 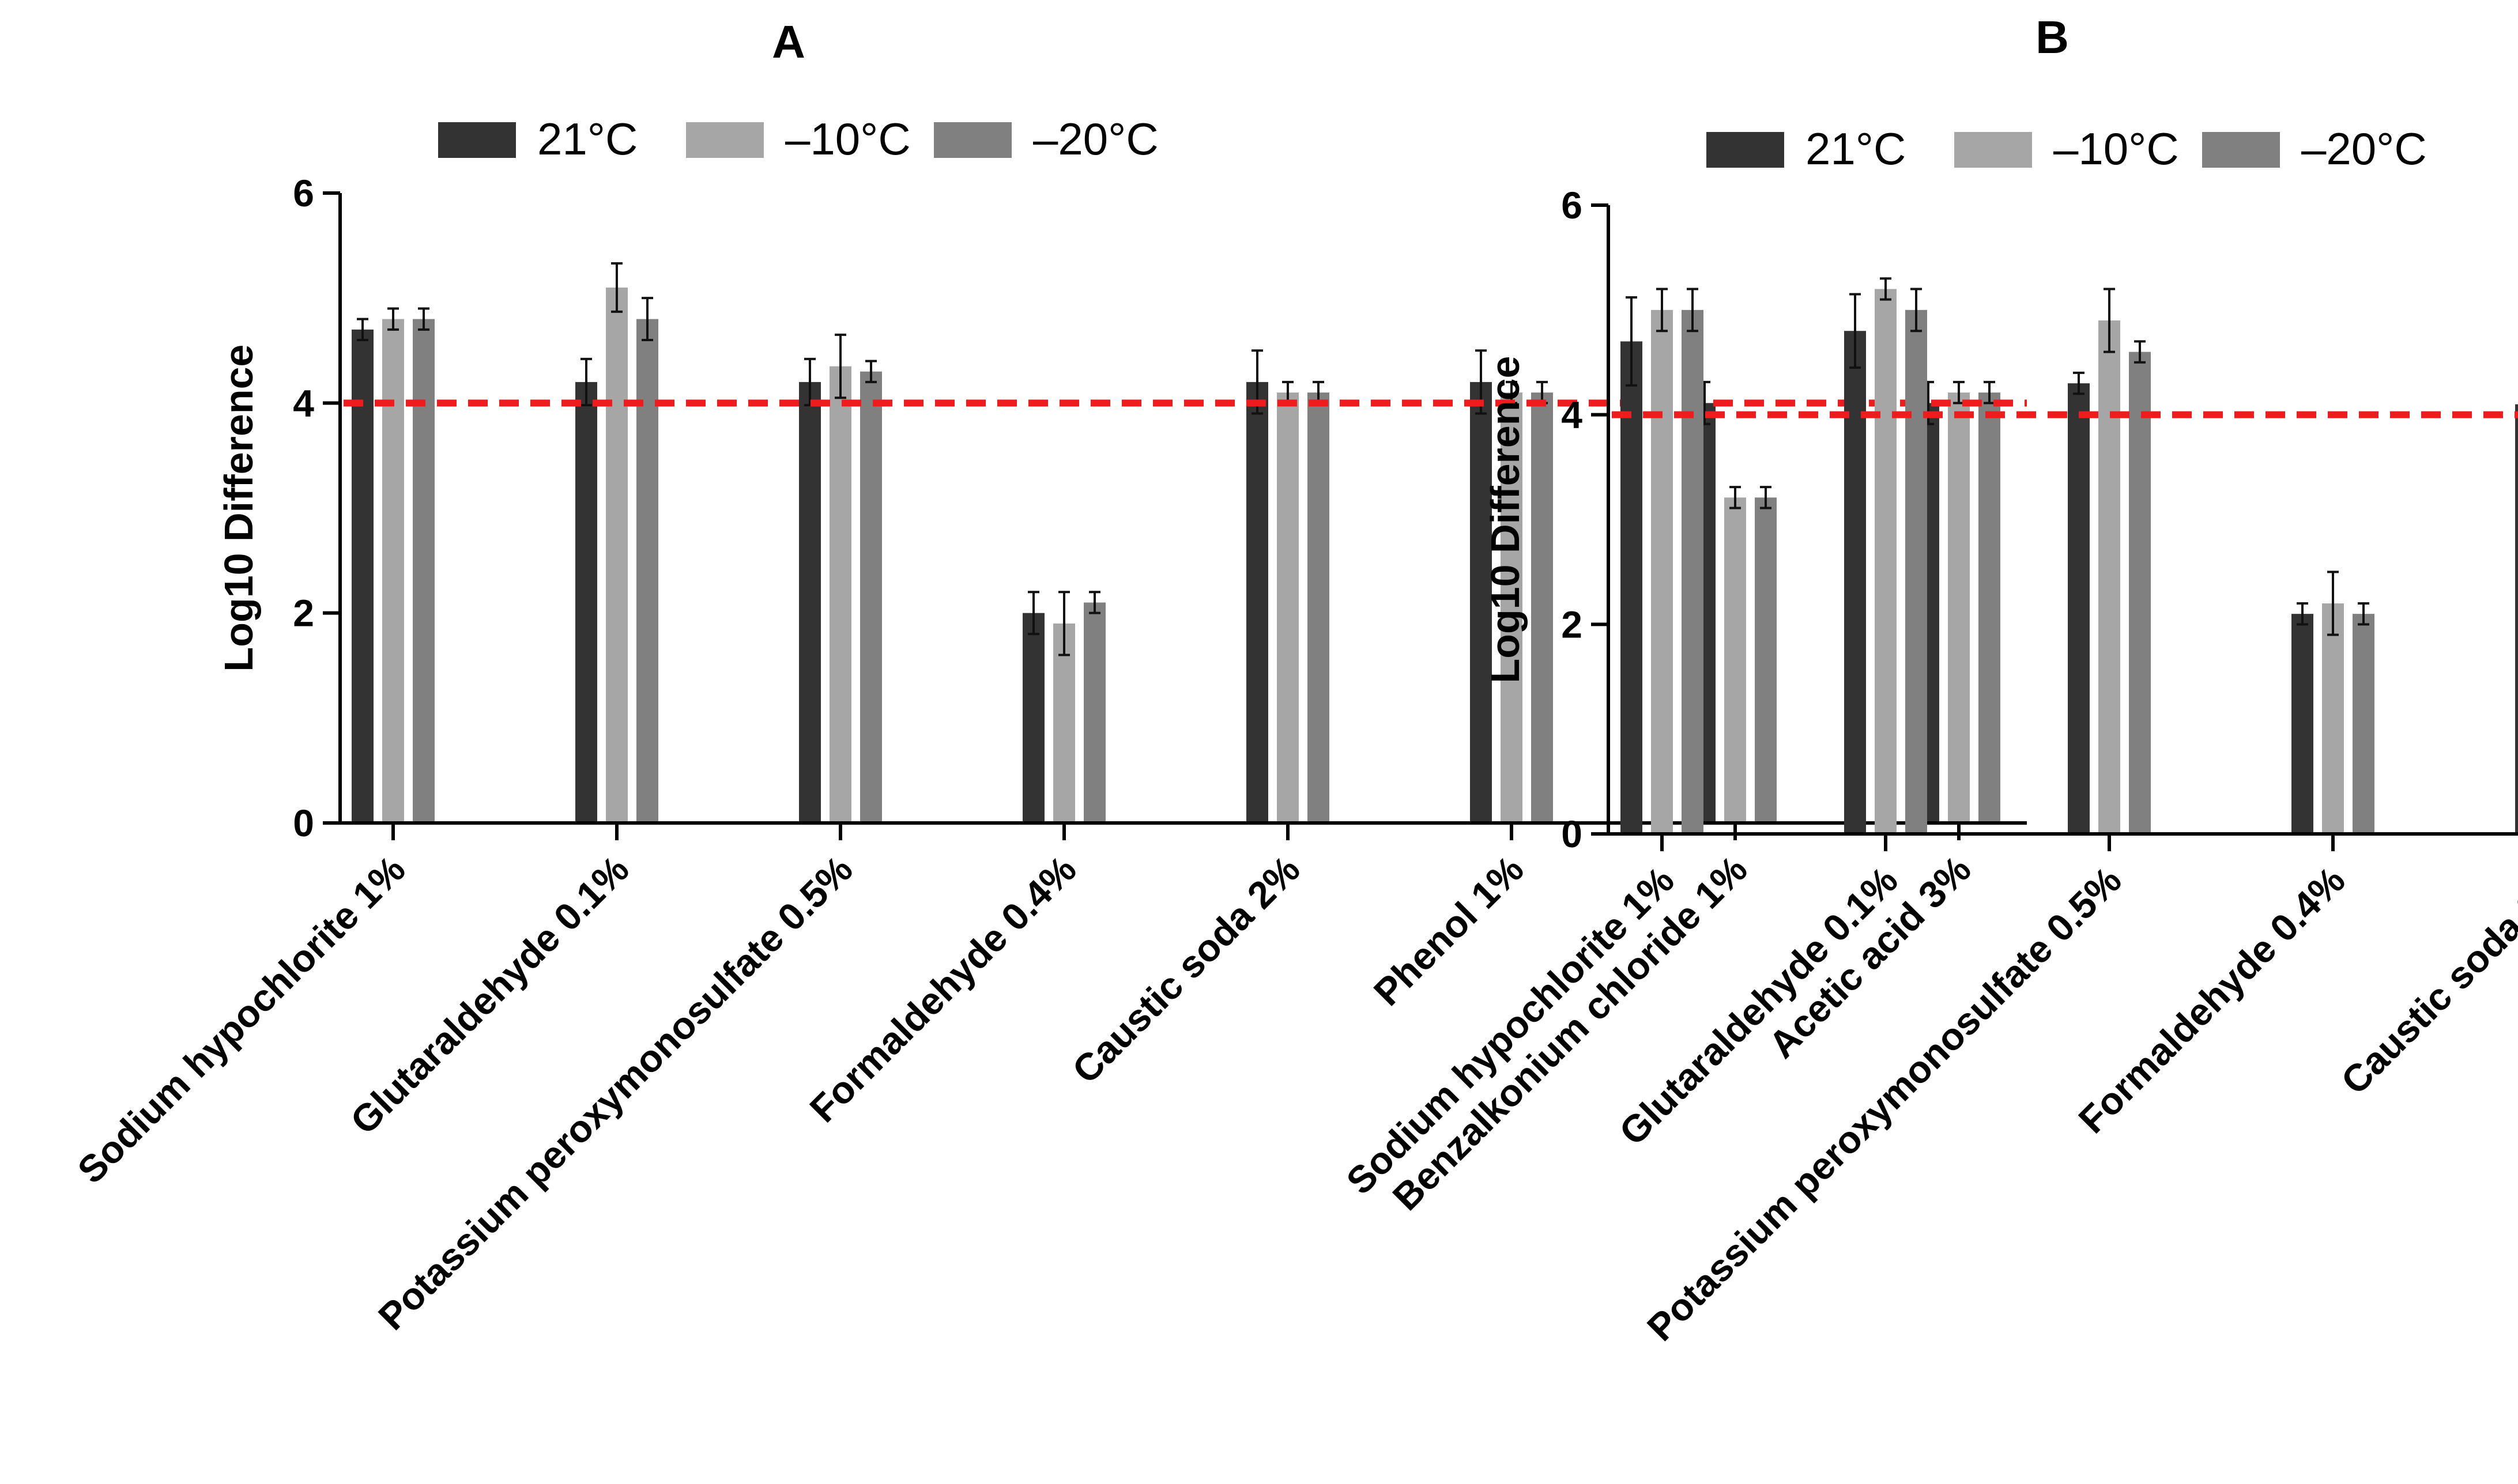 What do you see at coordinates (2052, 37) in the screenshot?
I see `panel-title: B` at bounding box center [2052, 37].